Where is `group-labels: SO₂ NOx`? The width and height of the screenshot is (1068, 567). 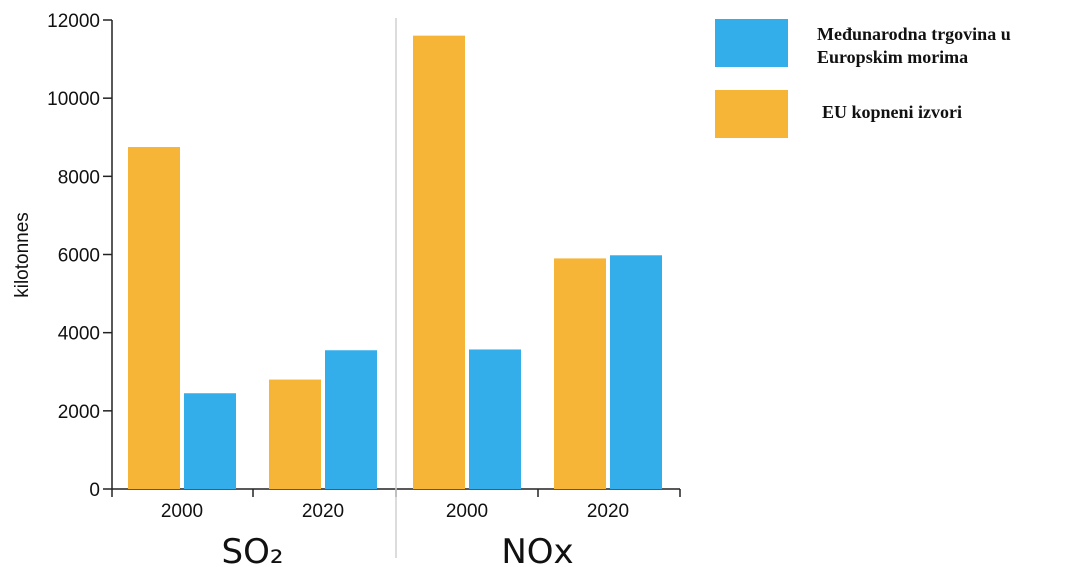
group-labels: SO₂ NOx is located at coordinates (398, 549).